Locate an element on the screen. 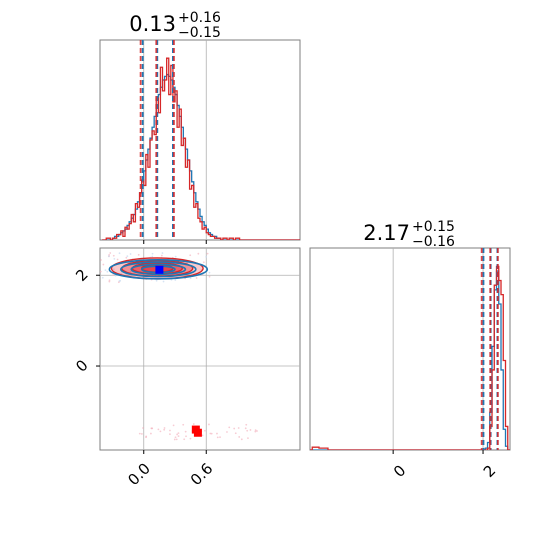 The width and height of the screenshot is (550, 550). hist1-title-value: 0.13 is located at coordinates (152, 24).